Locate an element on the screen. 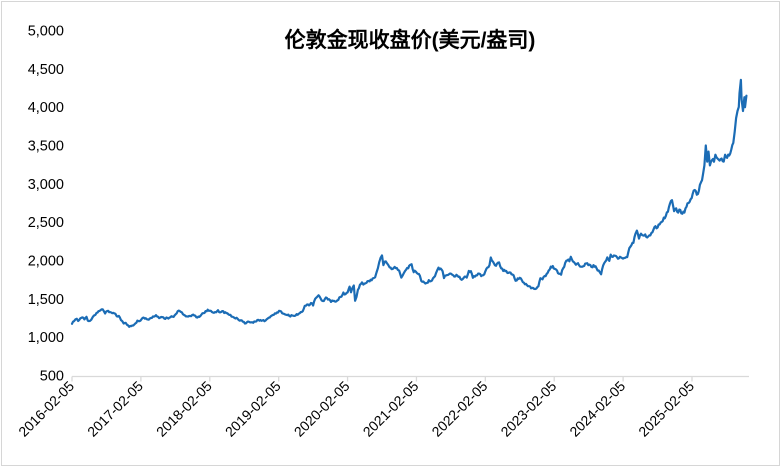 Image resolution: width=781 pixels, height=468 pixels. x-axis-tick-label: 2021-02-05 is located at coordinates (391, 409).